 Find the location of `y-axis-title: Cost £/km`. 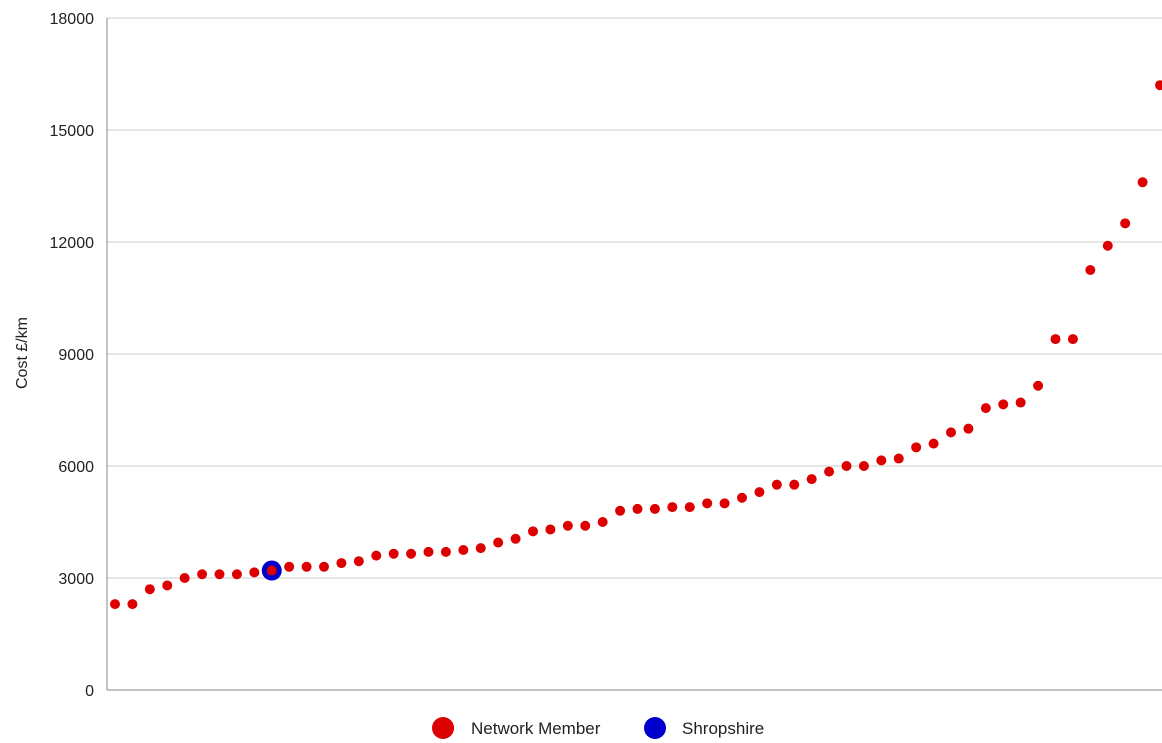

y-axis-title: Cost £/km is located at coordinates (22, 353).